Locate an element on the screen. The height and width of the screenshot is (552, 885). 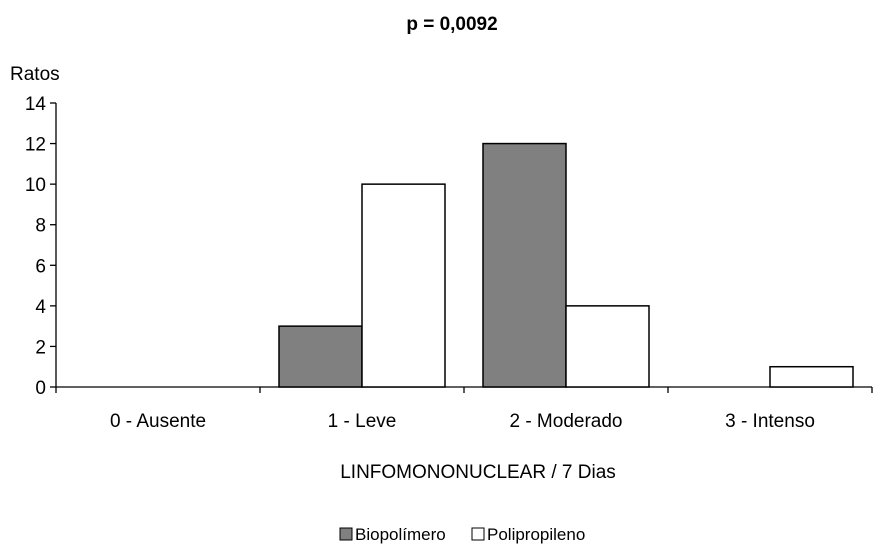
legend-label: Polipropileno is located at coordinates (536, 534).